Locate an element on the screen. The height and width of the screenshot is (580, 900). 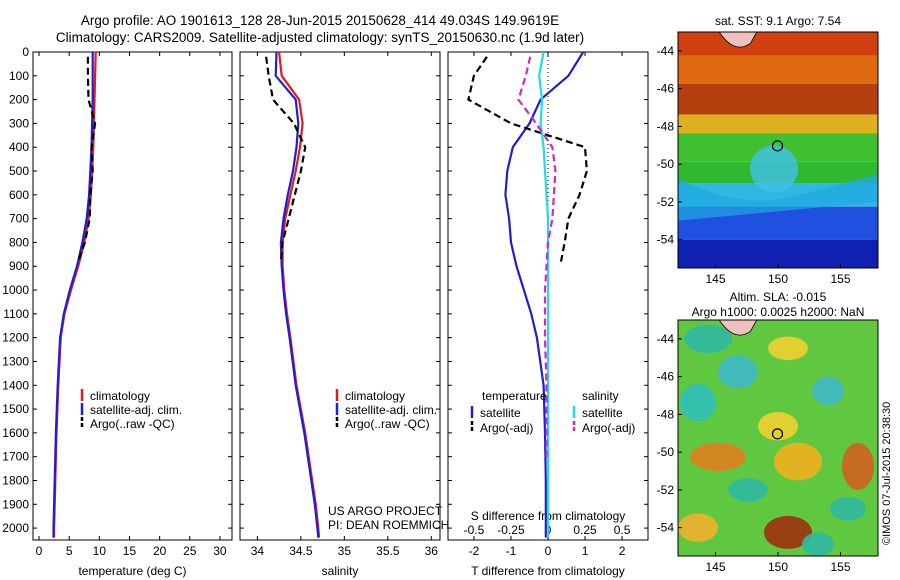
sst-front is located at coordinates (778, 197).